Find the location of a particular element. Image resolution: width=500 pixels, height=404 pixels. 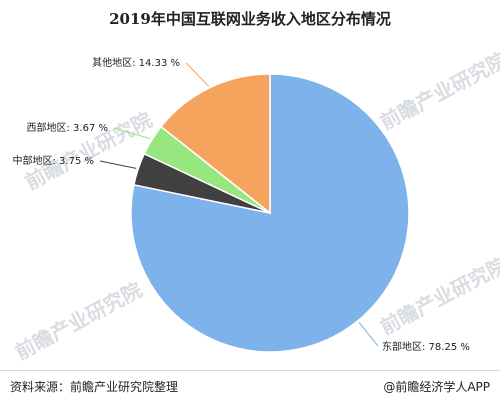

slice-label-4: 其他地区: 14.33 % is located at coordinates (136, 62).